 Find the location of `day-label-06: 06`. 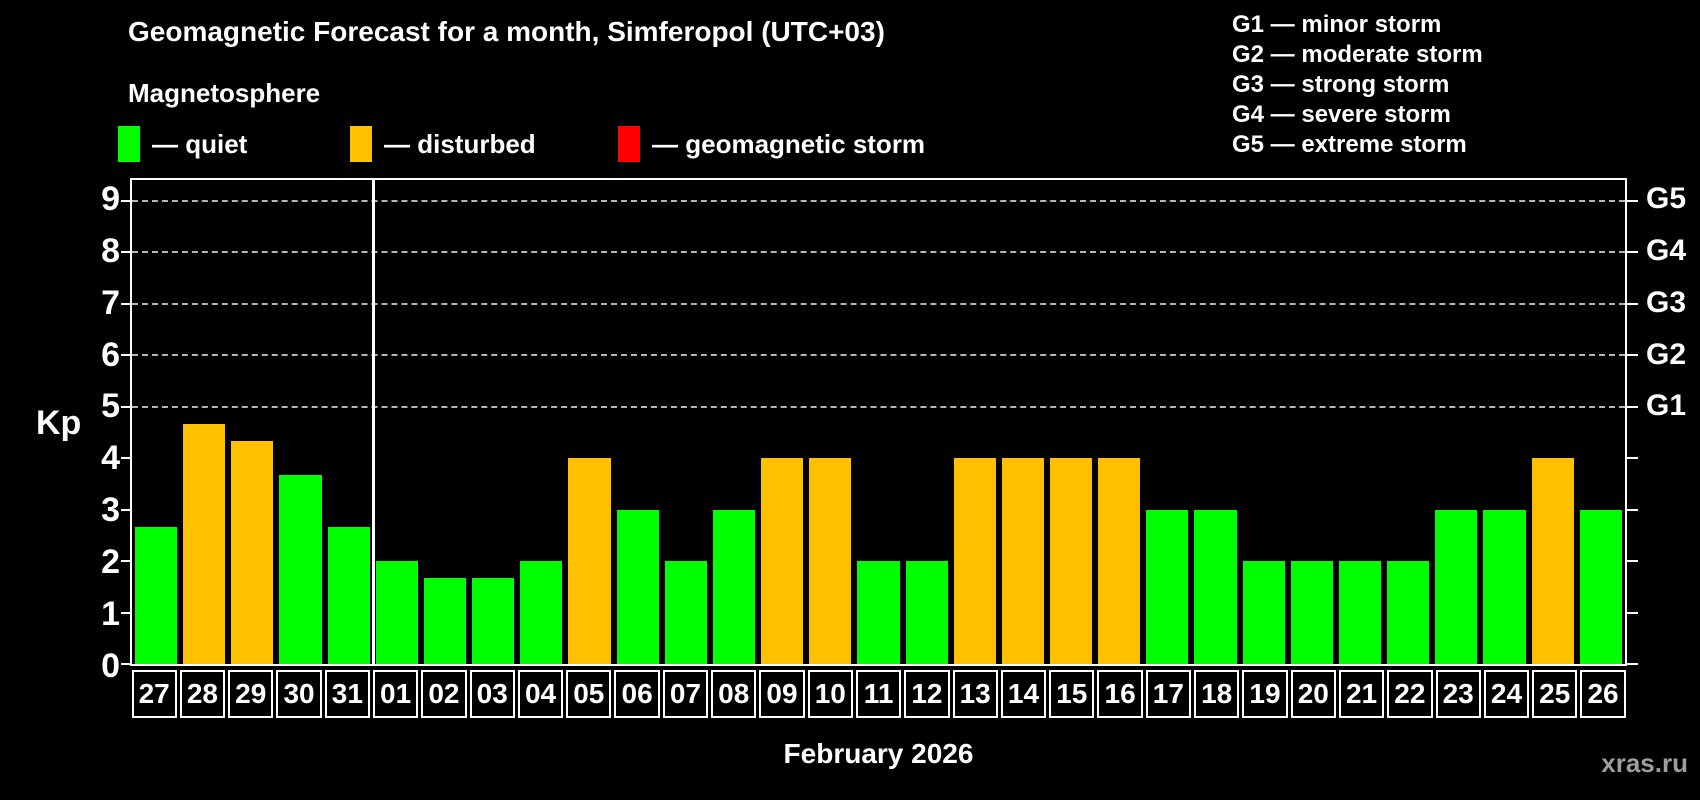

day-label-06: 06 is located at coordinates (637, 694).